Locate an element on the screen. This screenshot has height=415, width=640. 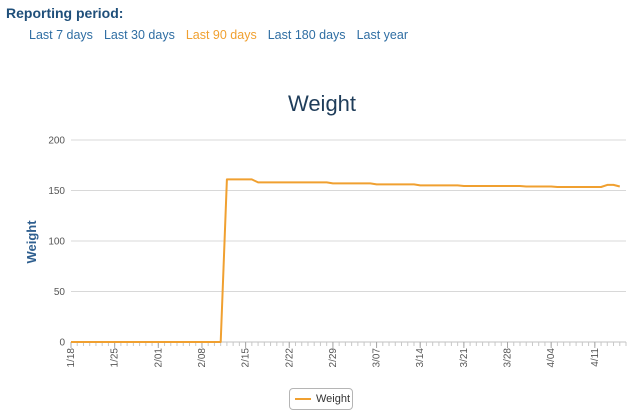
x-tick-label: 2/22 is located at coordinates (289, 358).